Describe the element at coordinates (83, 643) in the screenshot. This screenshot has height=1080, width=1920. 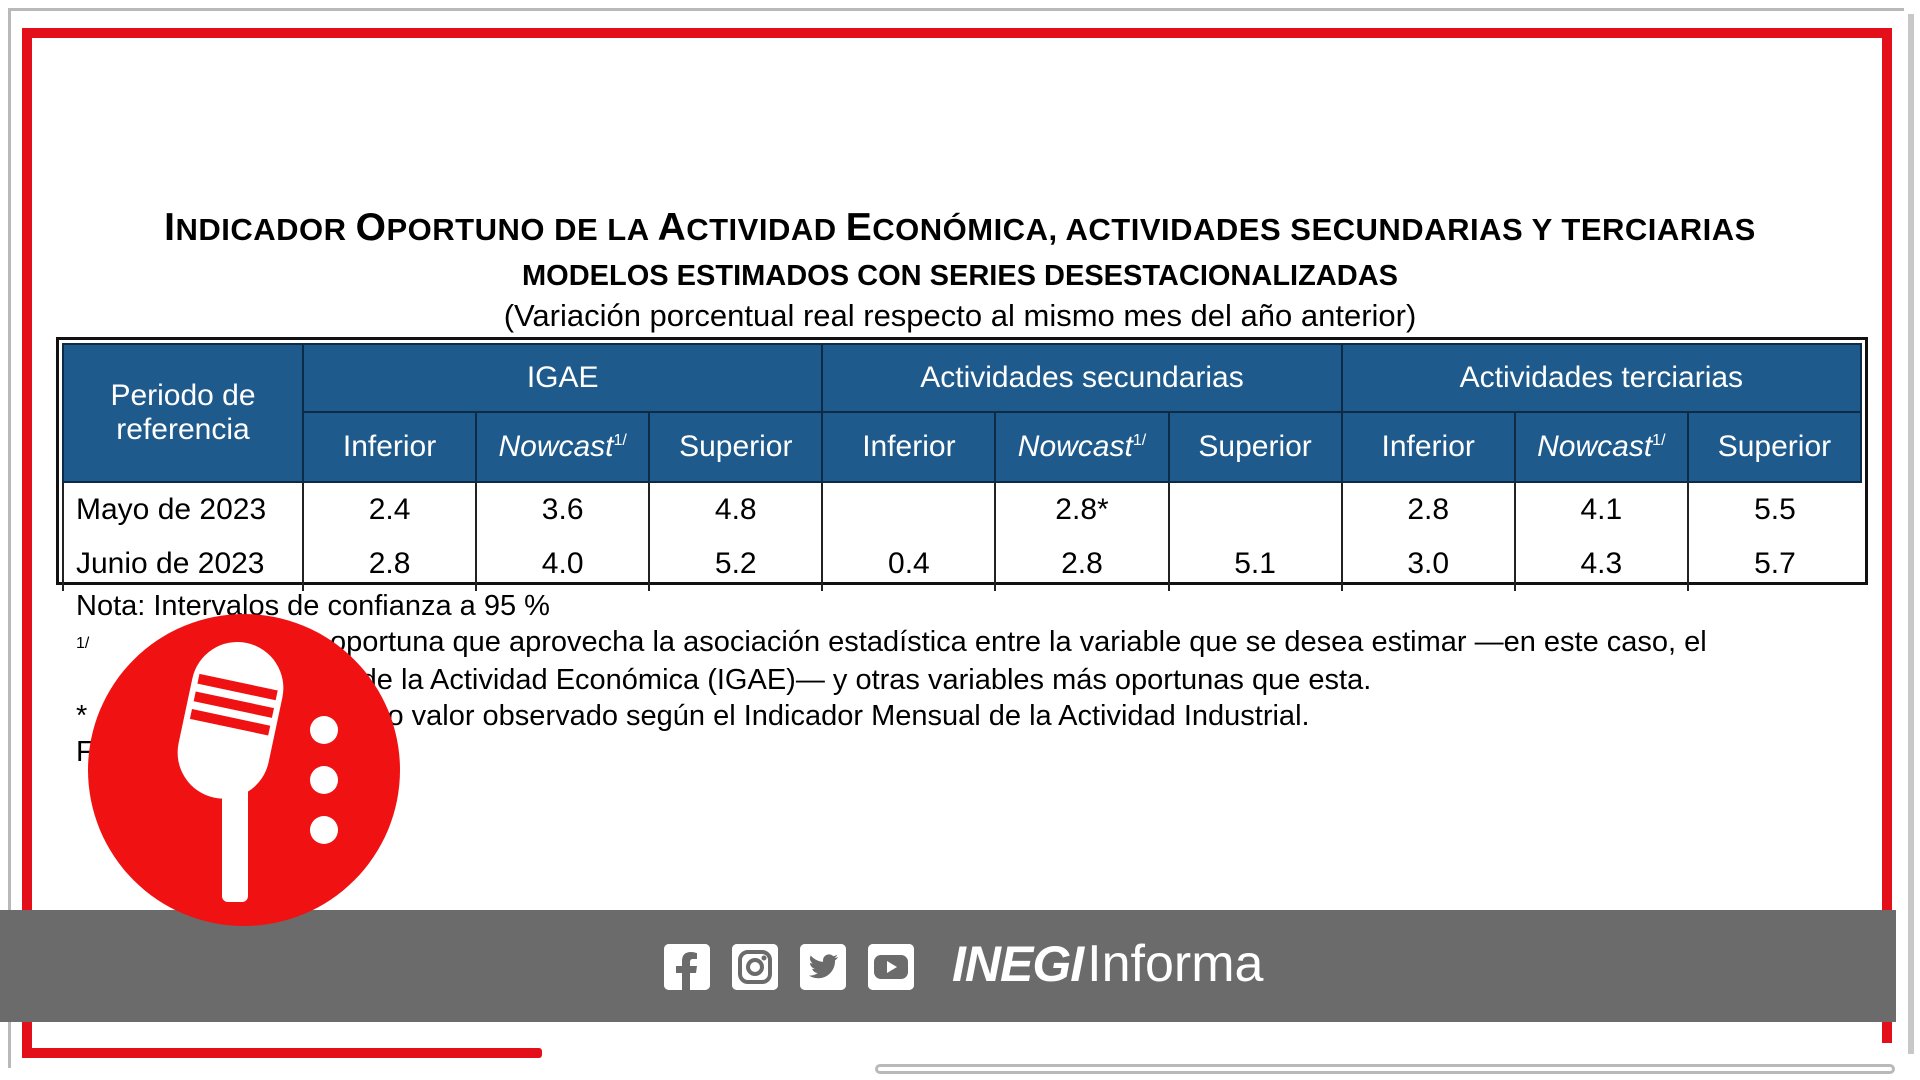
I see `footnote-mark: 1/` at that location.